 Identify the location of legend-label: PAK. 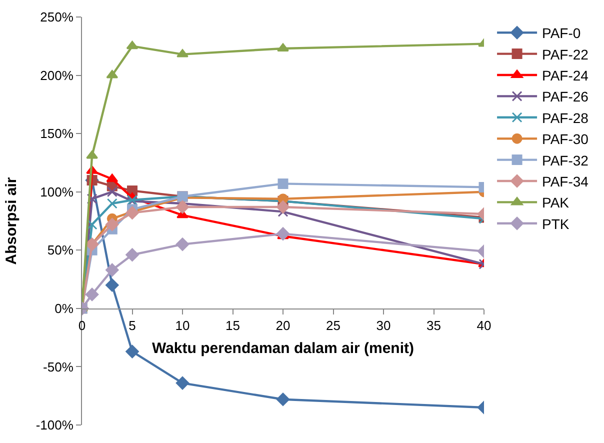
(556, 202).